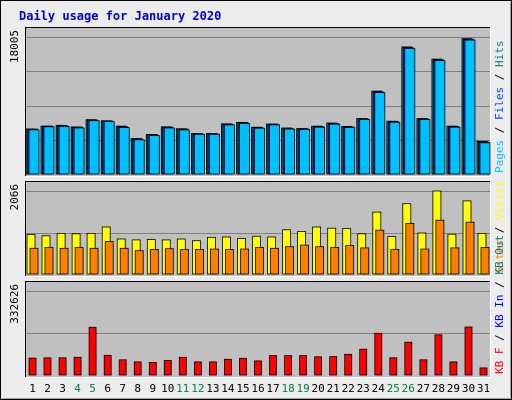 This screenshot has height=400, width=512. Describe the element at coordinates (499, 200) in the screenshot. I see `legend-item: Visits` at that location.